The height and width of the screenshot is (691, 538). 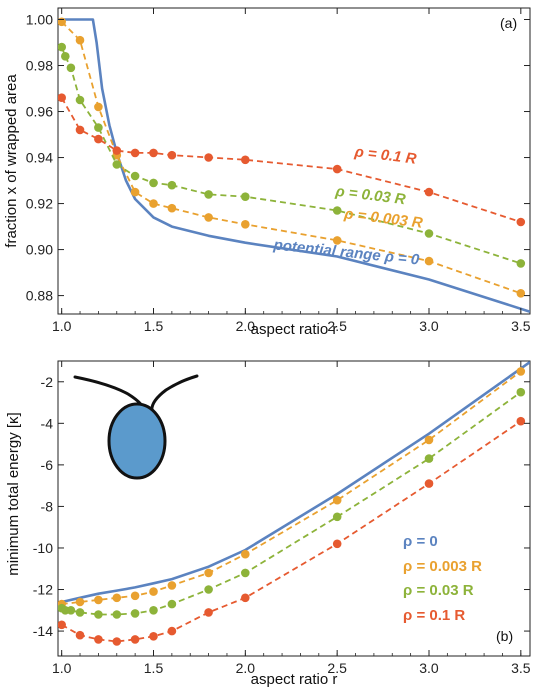 I want to click on panel-a-x-tick-label: 2.0, so click(x=246, y=326).